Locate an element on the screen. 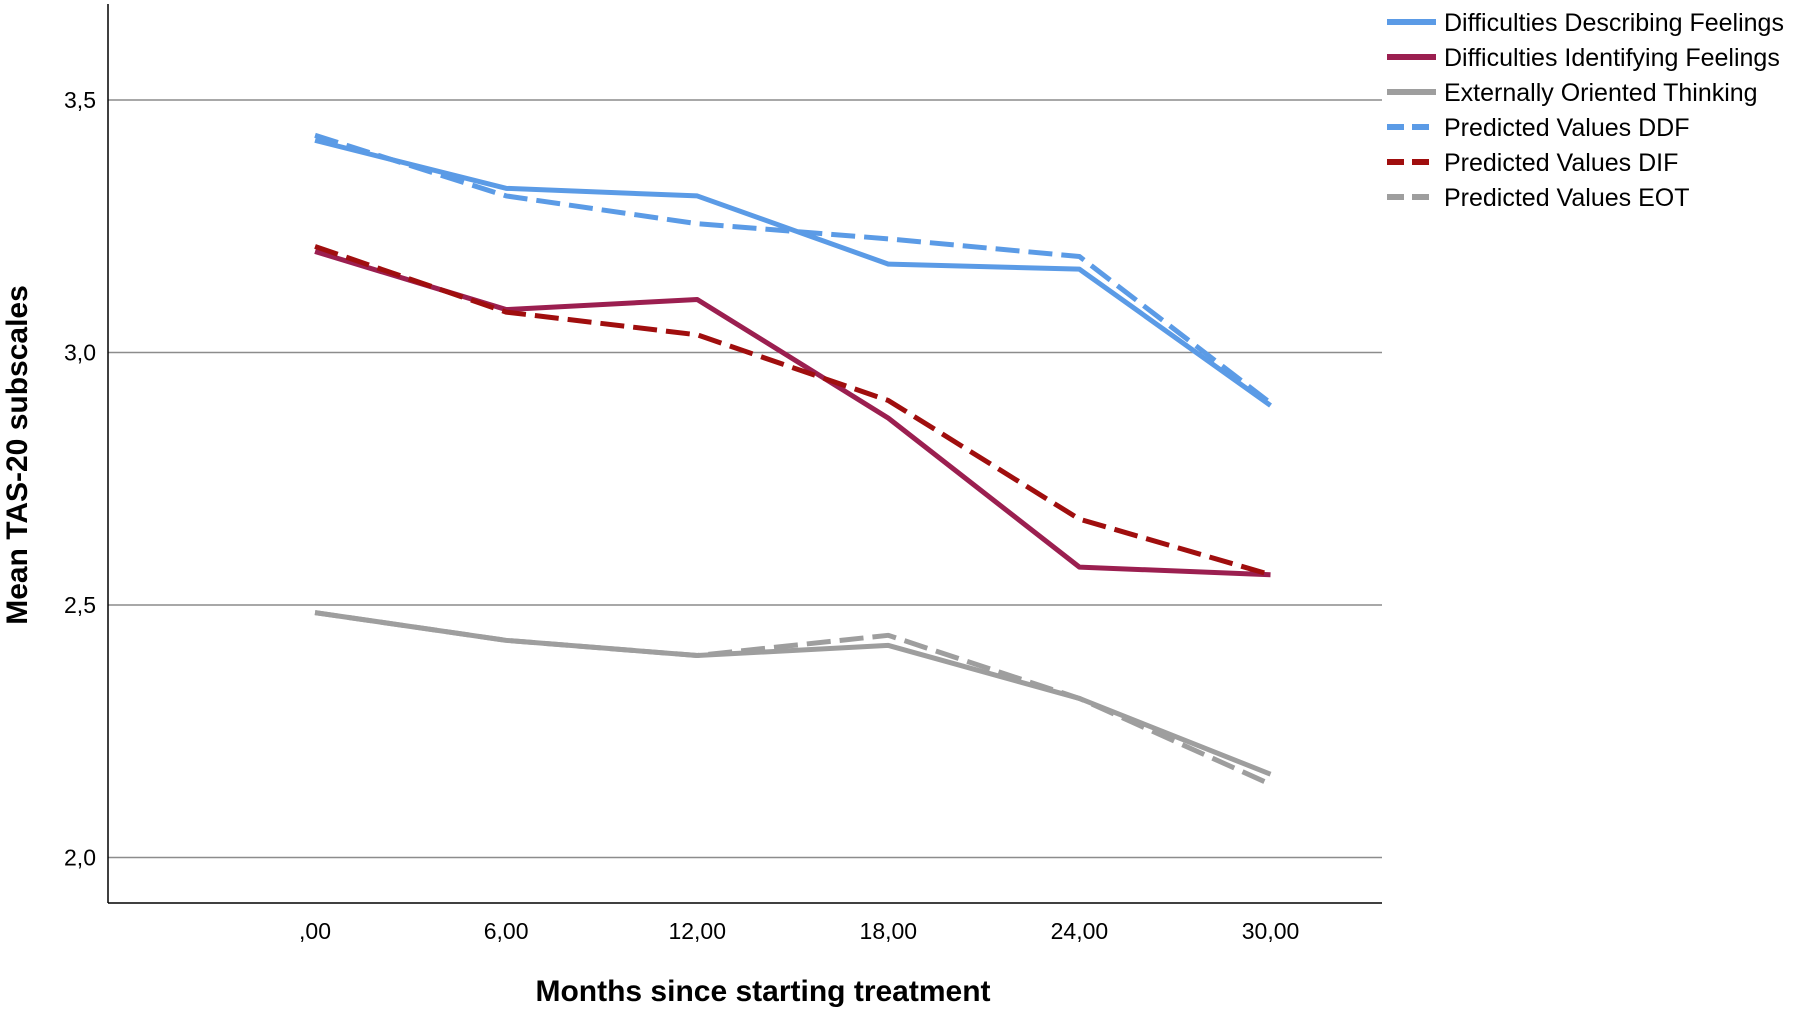 The width and height of the screenshot is (1816, 1012). series-line-predicted-values-eot is located at coordinates (793, 698).